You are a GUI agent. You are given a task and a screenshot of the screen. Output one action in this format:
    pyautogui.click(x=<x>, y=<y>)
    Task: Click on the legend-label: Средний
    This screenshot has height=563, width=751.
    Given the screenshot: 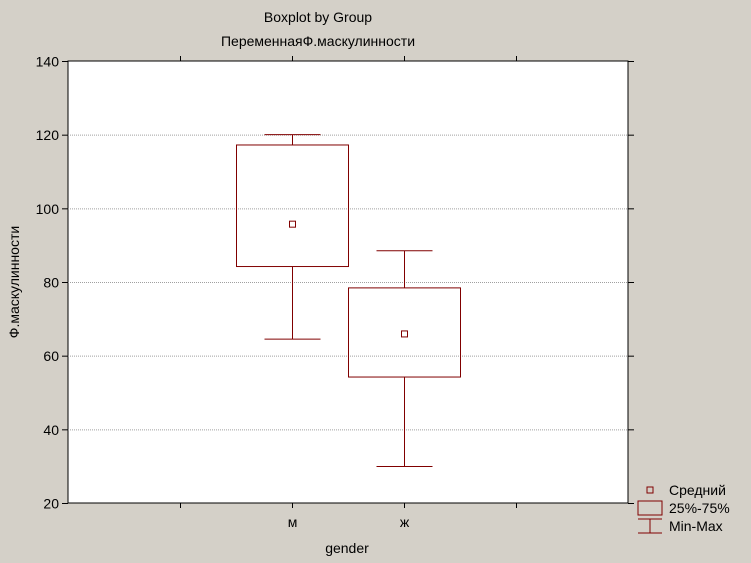 What is the action you would take?
    pyautogui.click(x=697, y=490)
    